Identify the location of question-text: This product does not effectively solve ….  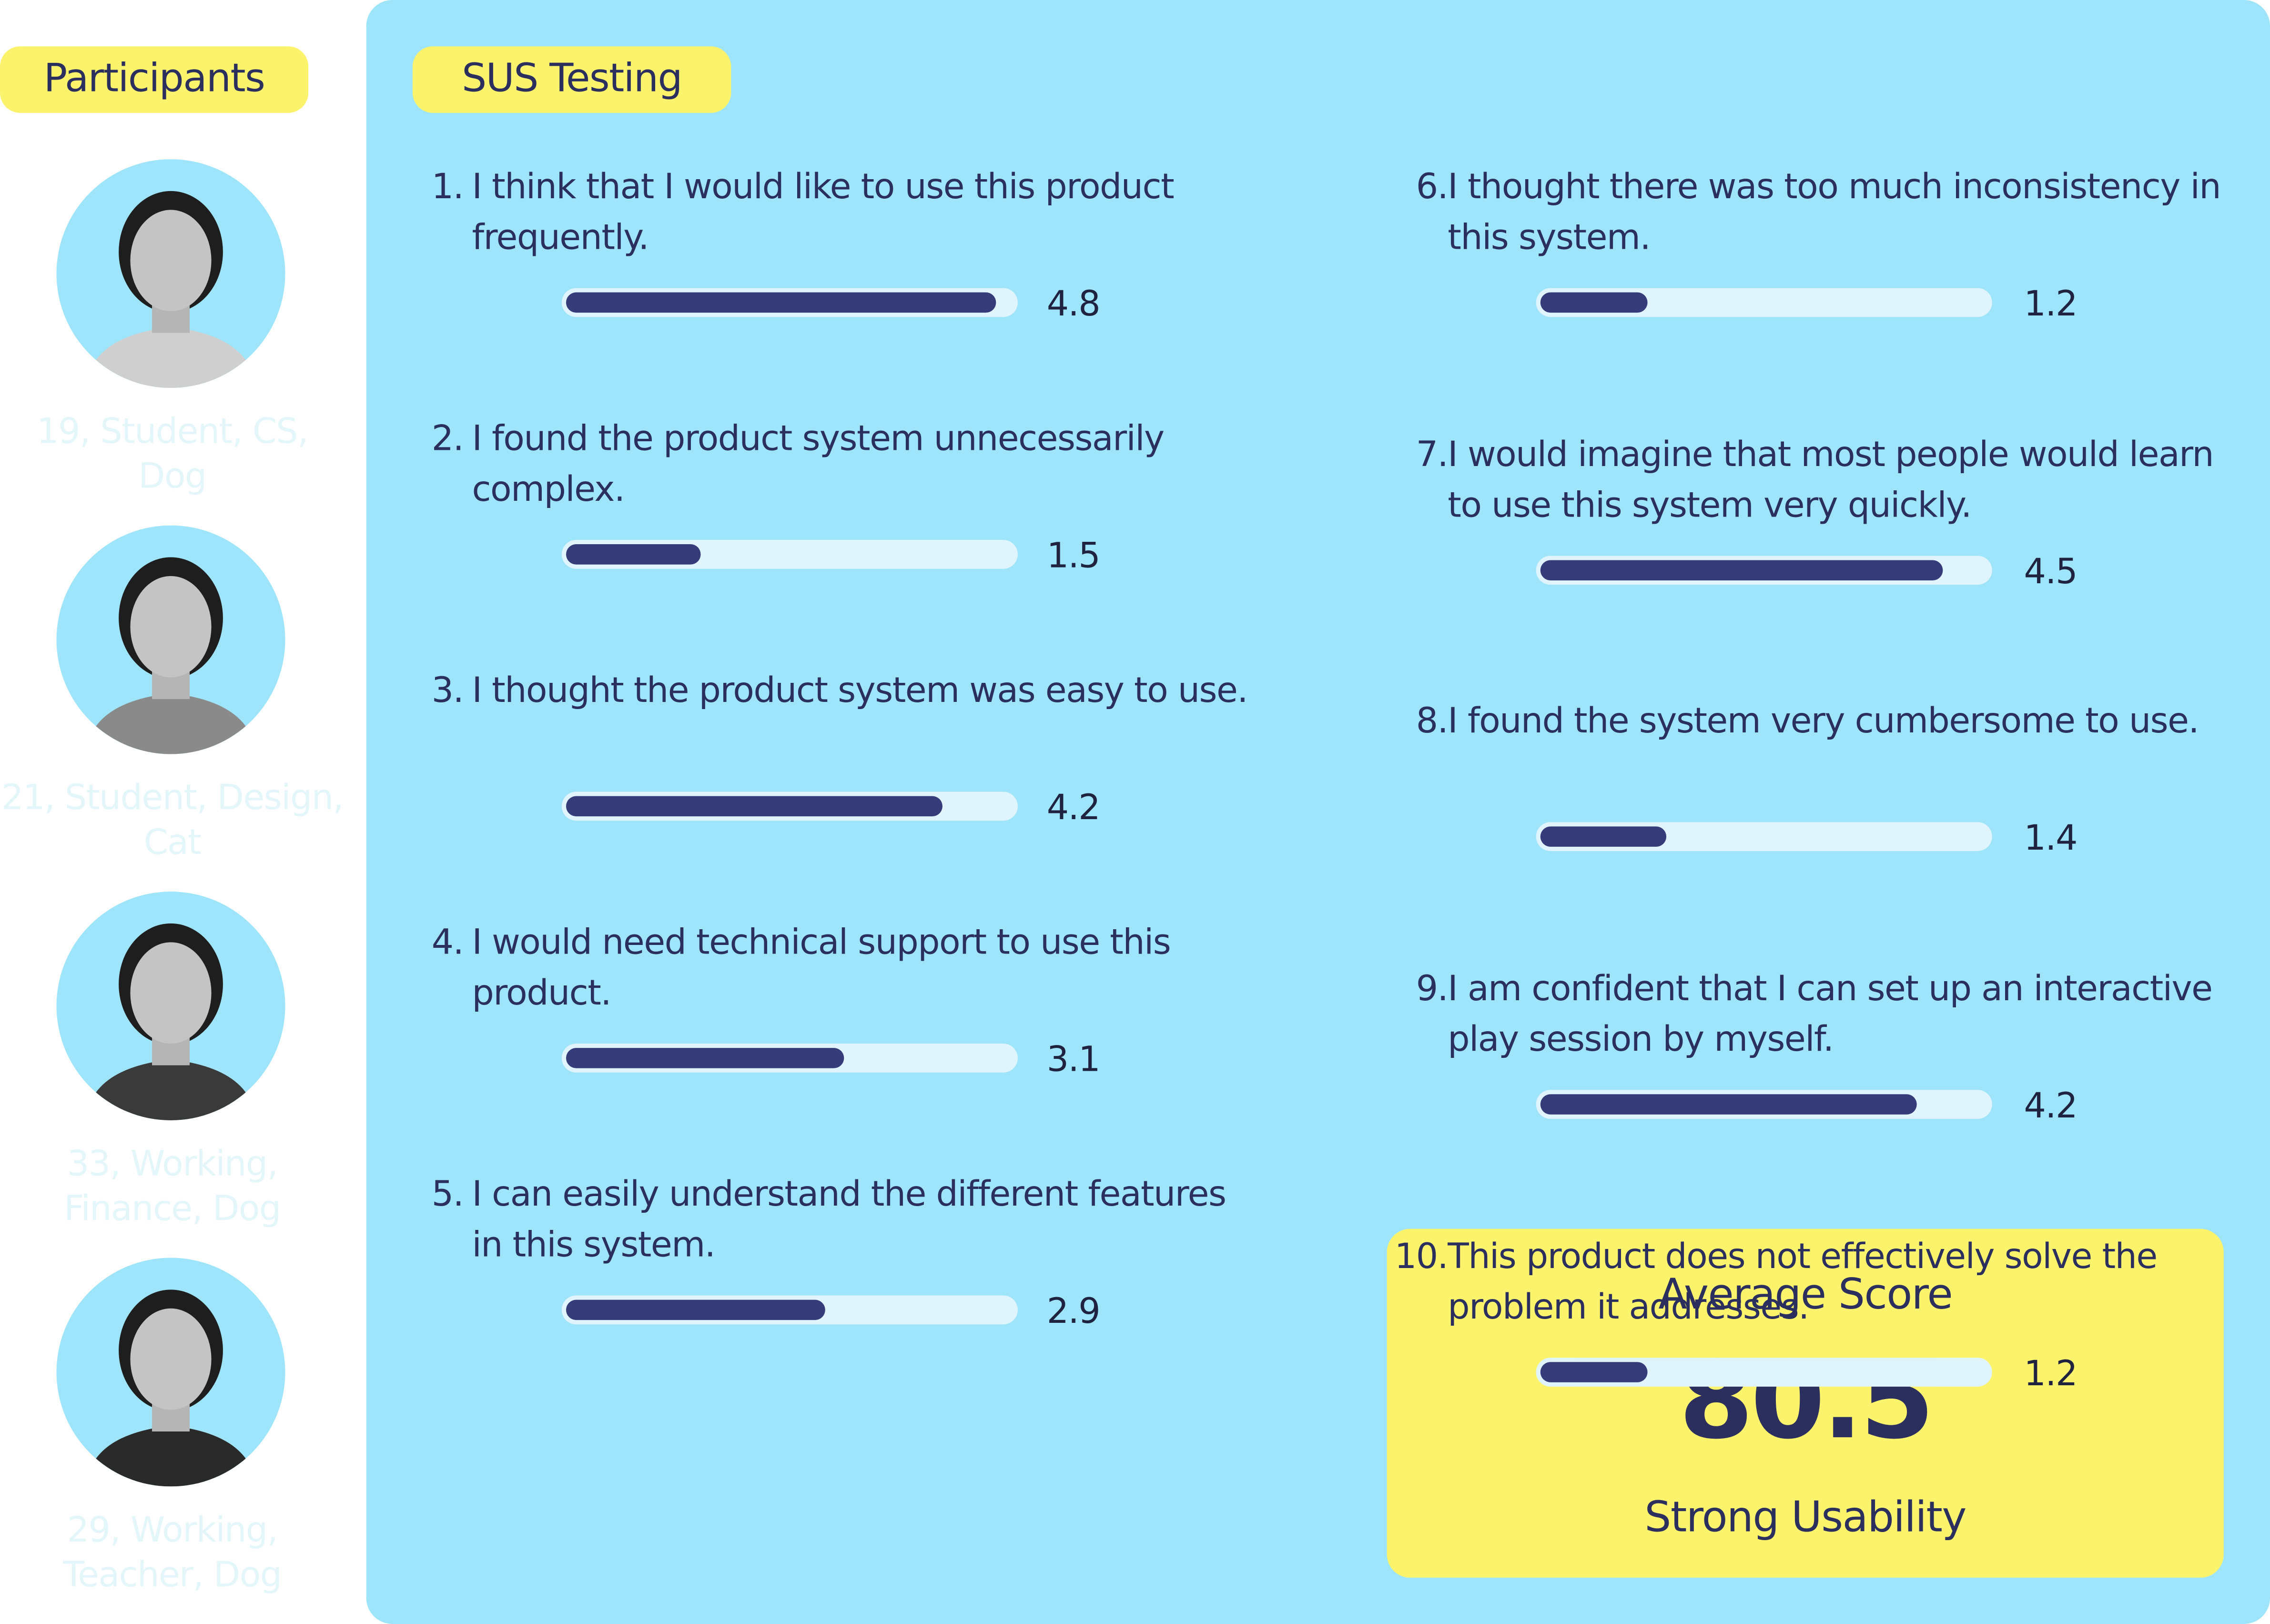
(1803, 1281).